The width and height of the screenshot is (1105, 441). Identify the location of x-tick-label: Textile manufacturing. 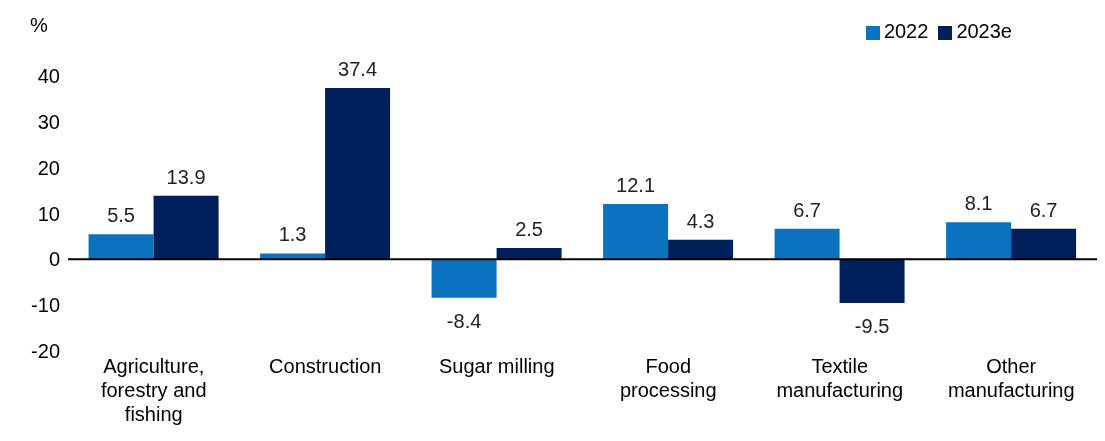
(840, 378).